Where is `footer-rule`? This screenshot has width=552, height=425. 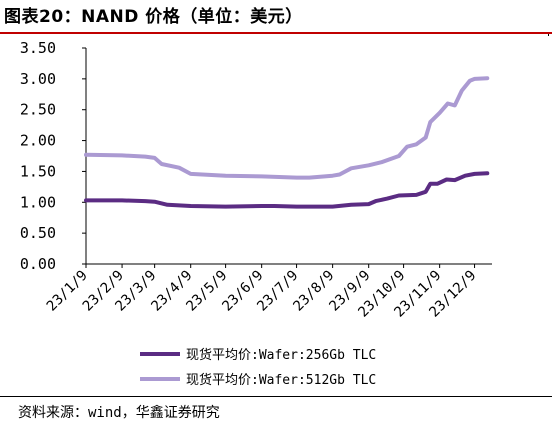
footer-rule is located at coordinates (276, 396).